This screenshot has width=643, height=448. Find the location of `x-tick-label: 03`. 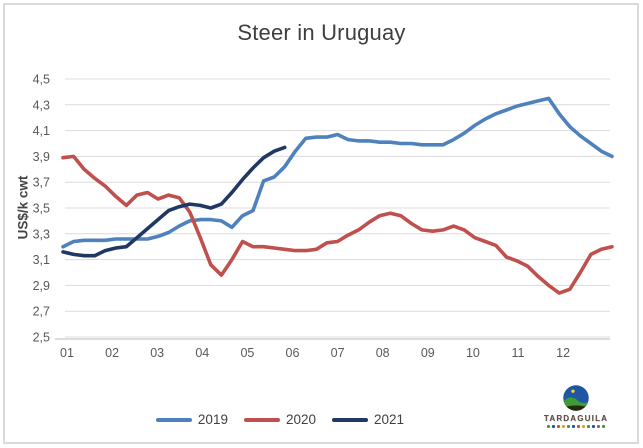

x-tick-label: 03 is located at coordinates (157, 353).